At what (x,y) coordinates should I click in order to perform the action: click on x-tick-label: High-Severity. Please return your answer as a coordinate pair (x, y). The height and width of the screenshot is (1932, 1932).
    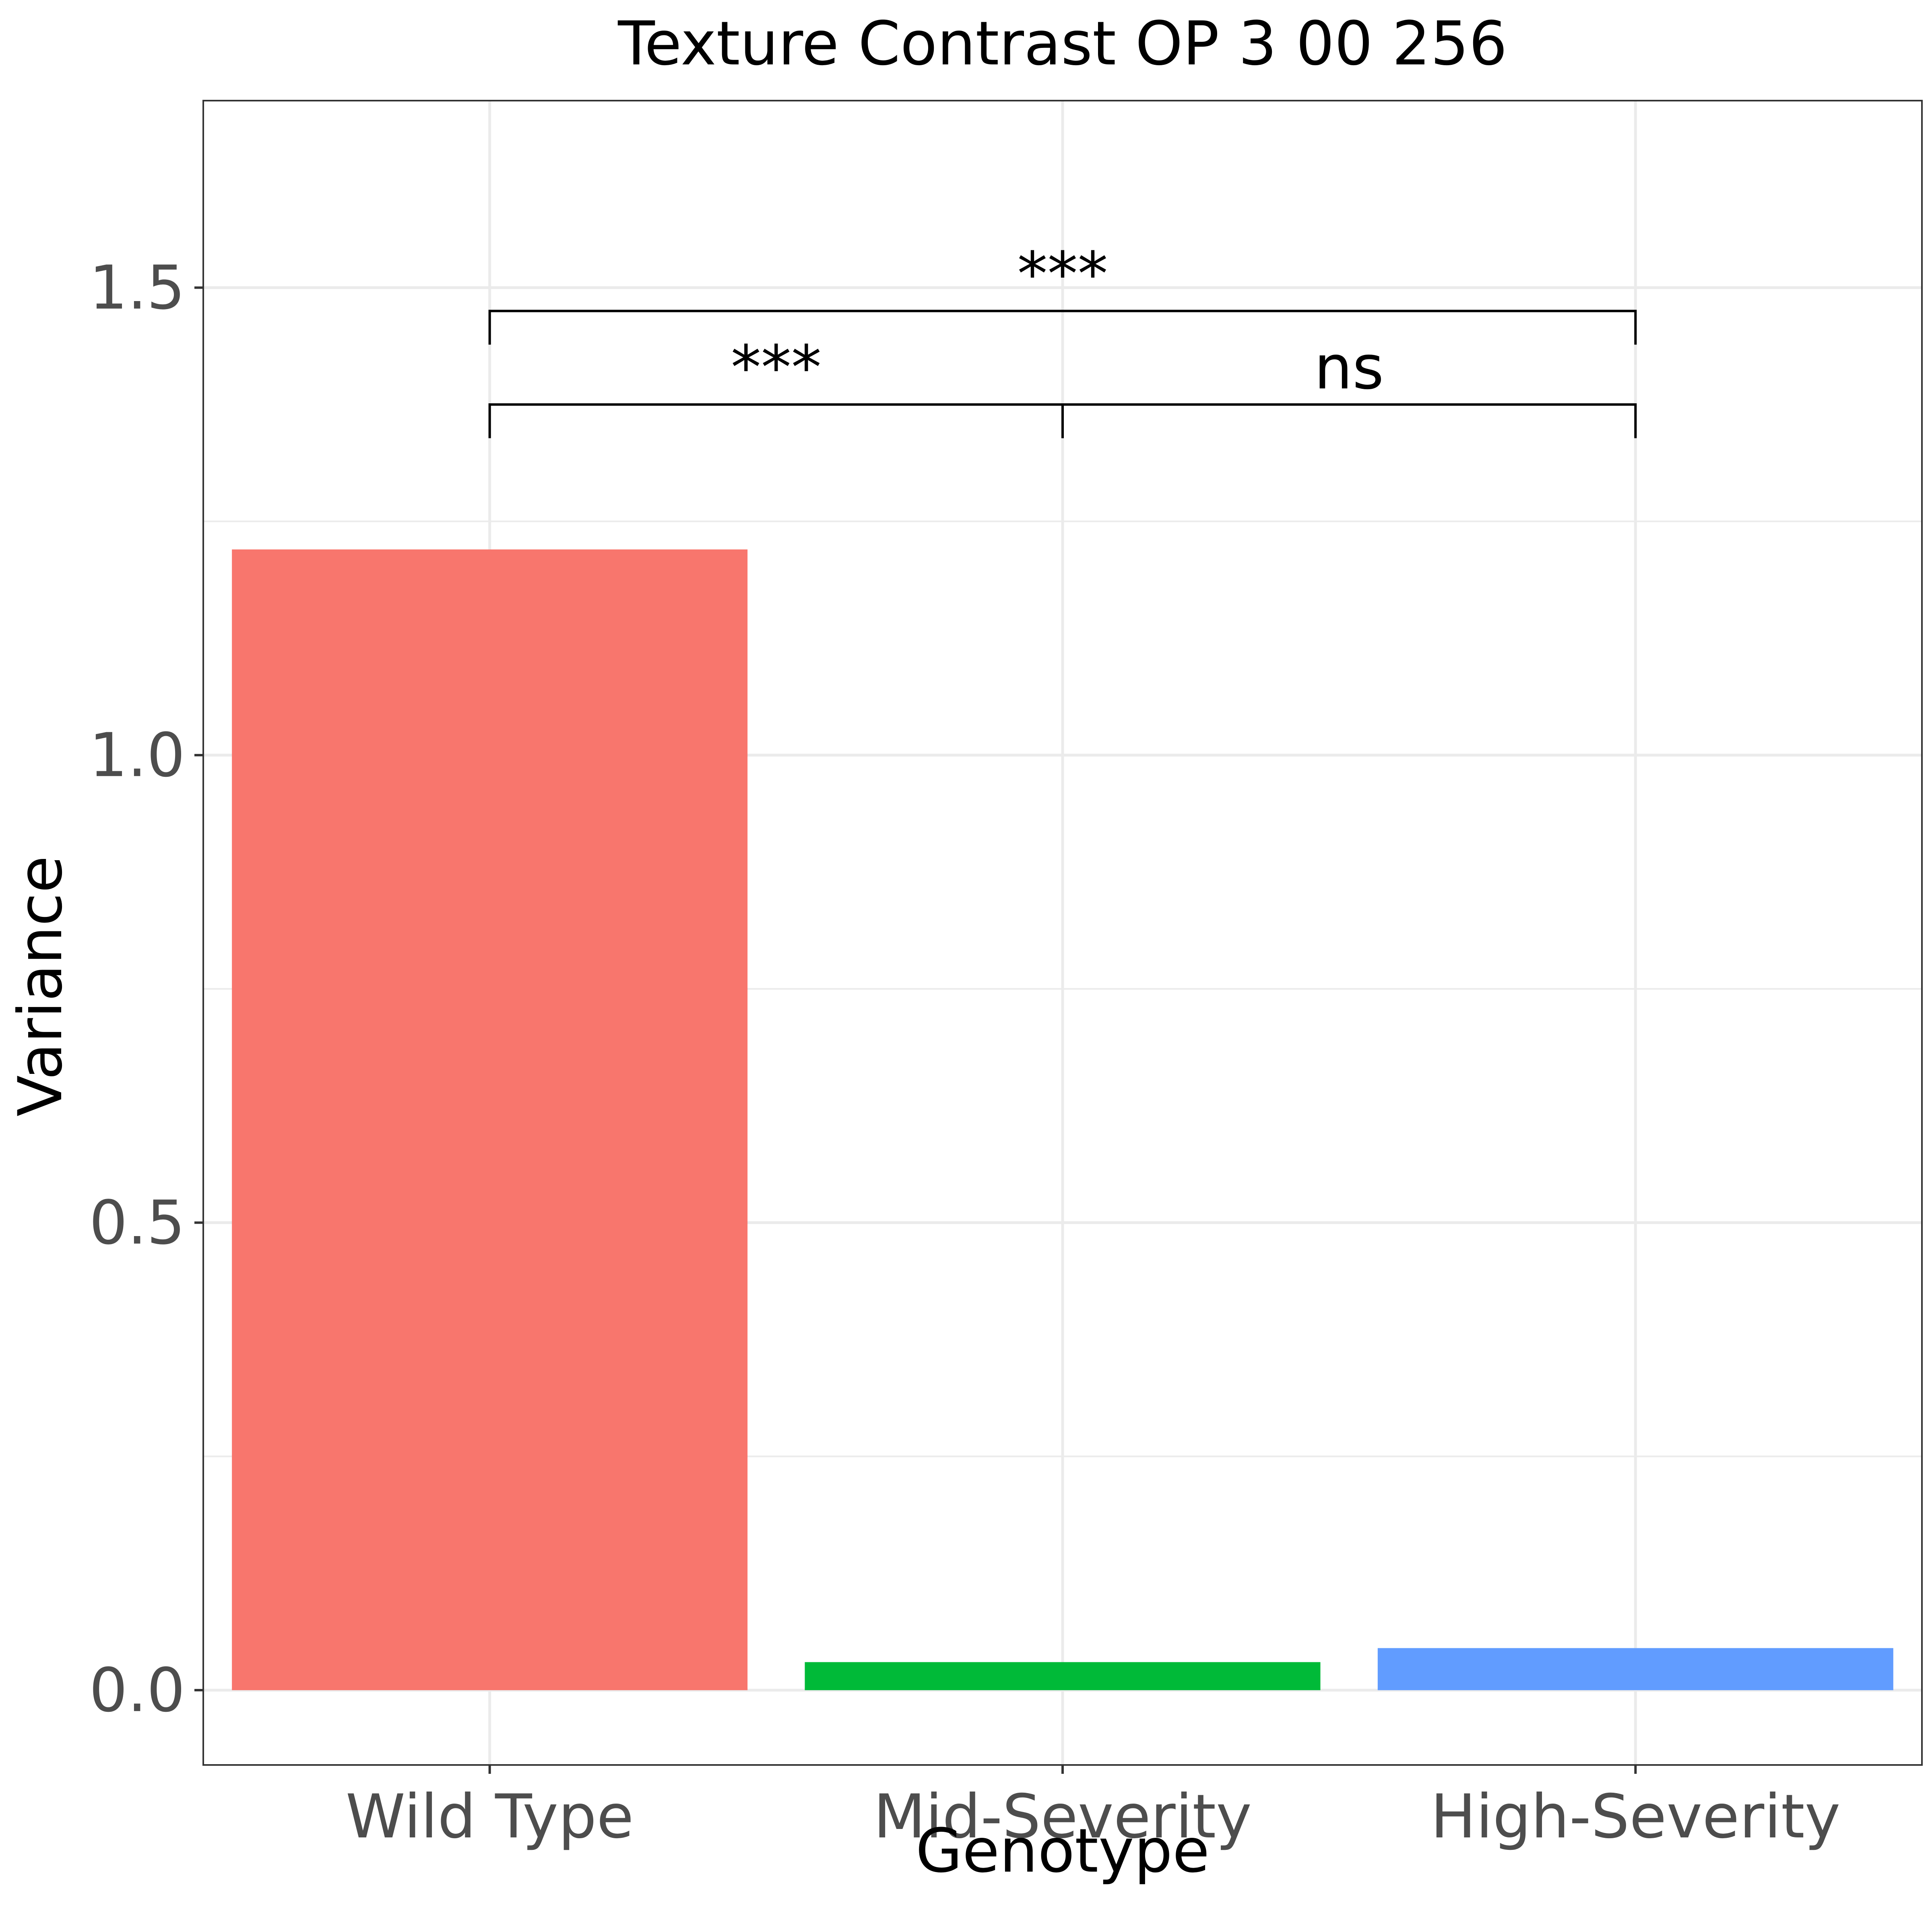
    Looking at the image, I should click on (1635, 1817).